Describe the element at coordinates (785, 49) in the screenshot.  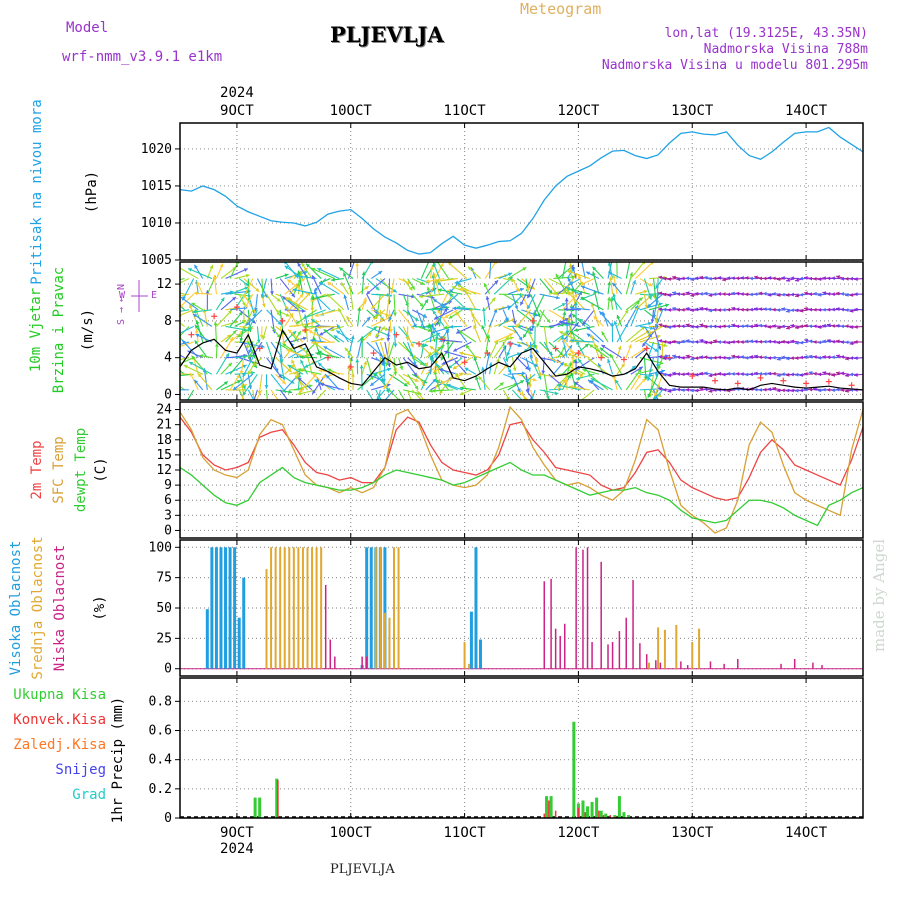
I see `elevation-label: Nadmorska Visina 788m` at that location.